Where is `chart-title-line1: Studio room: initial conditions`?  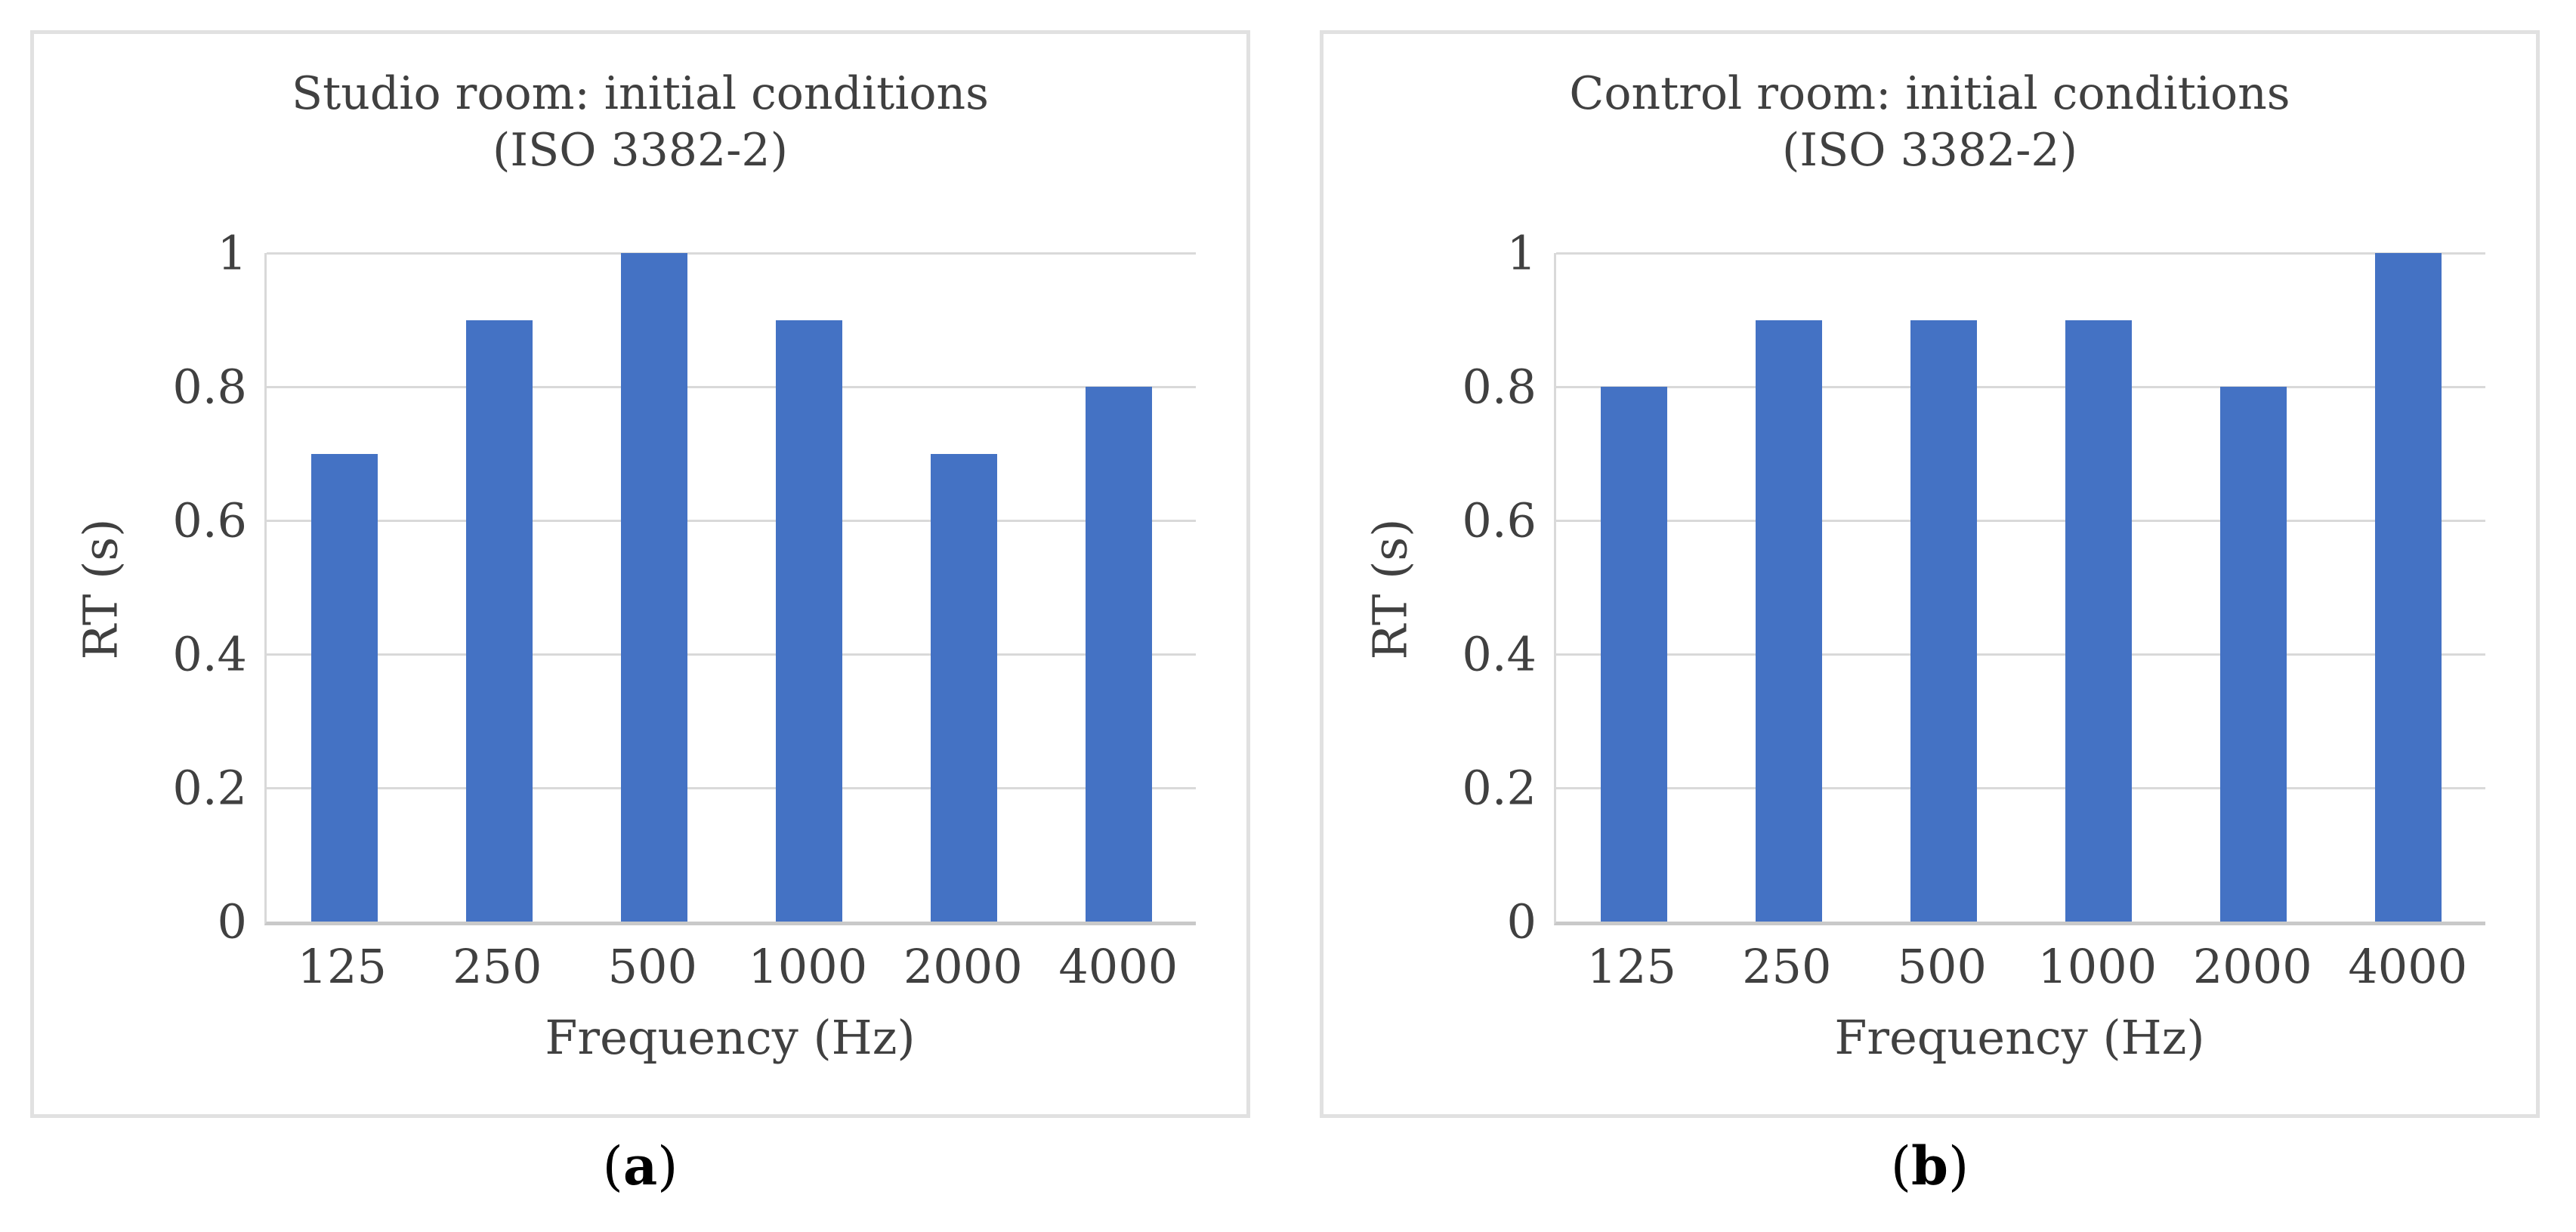 chart-title-line1: Studio room: initial conditions is located at coordinates (640, 94).